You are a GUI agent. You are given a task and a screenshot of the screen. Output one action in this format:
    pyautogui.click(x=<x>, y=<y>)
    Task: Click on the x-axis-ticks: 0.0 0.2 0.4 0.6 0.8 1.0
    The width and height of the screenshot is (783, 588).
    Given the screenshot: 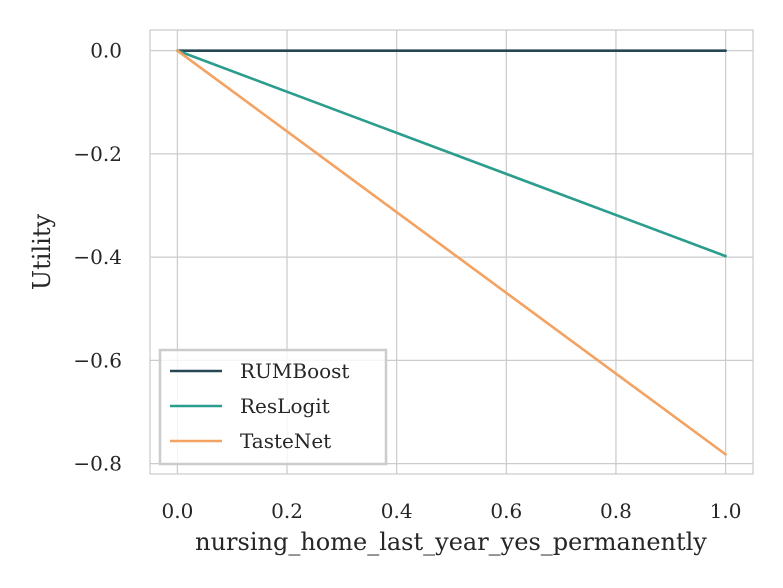 What is the action you would take?
    pyautogui.click(x=452, y=511)
    